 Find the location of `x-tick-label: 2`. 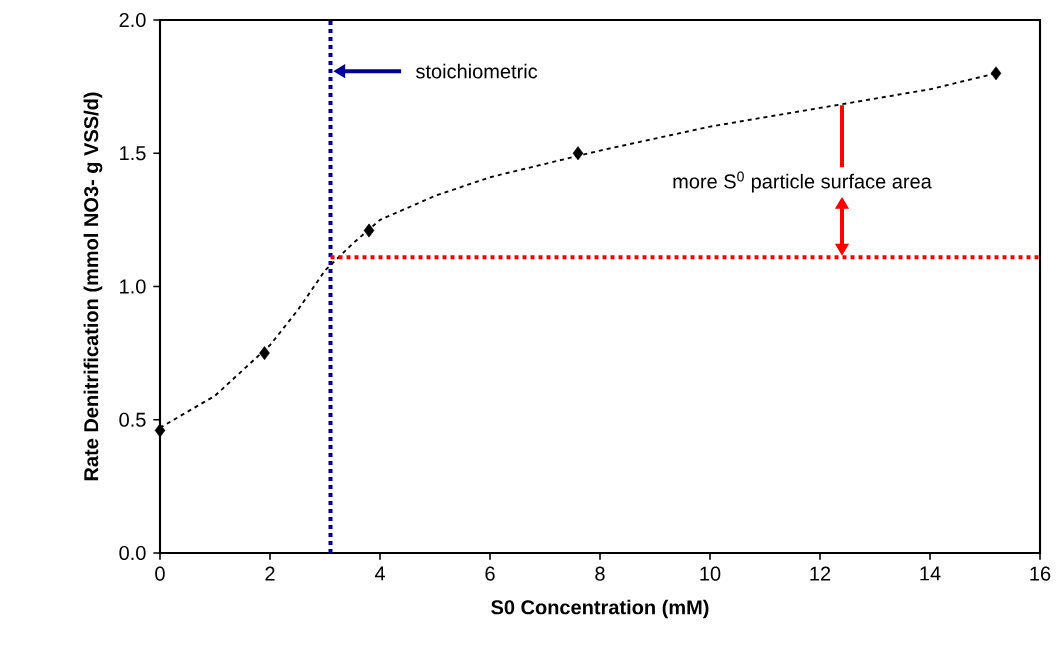

x-tick-label: 2 is located at coordinates (270, 573).